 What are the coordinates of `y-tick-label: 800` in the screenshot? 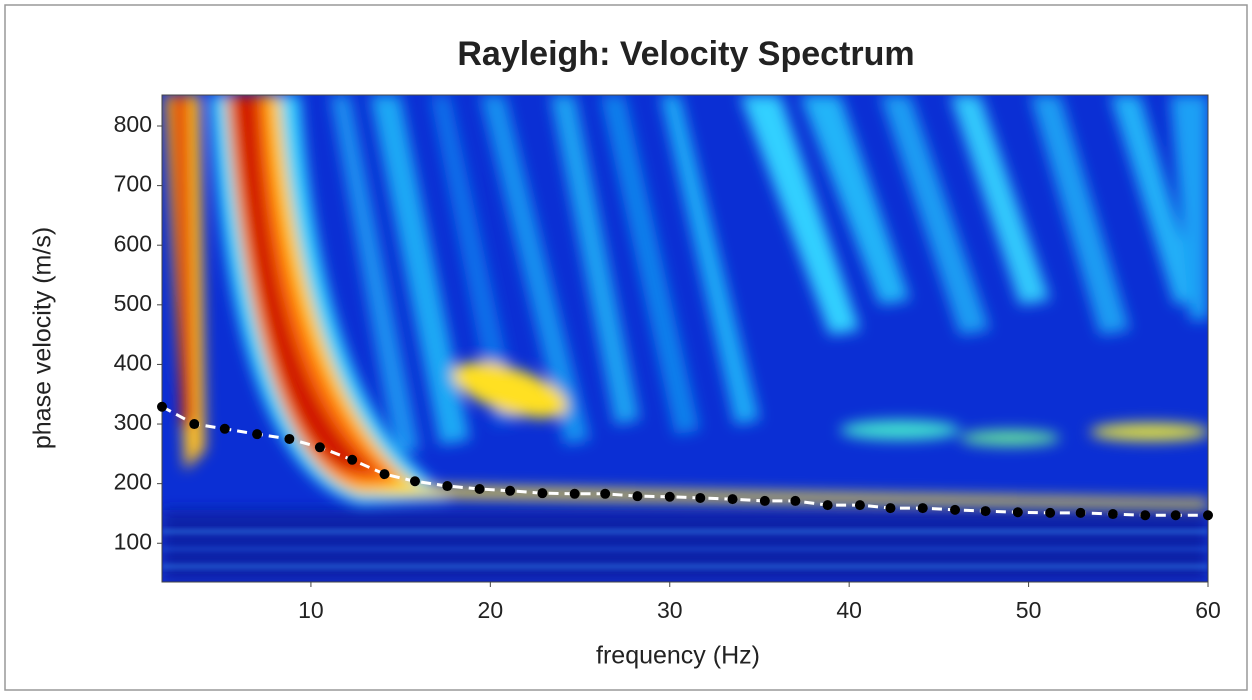 It's located at (133, 124).